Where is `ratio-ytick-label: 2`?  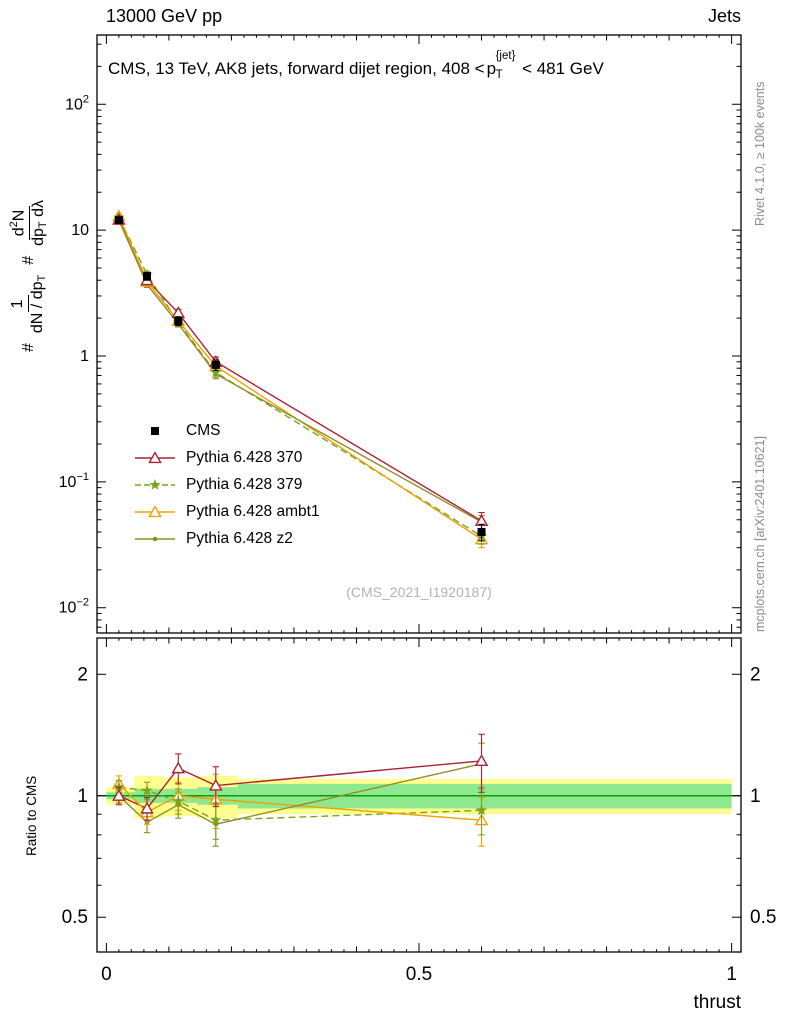 ratio-ytick-label: 2 is located at coordinates (82, 674).